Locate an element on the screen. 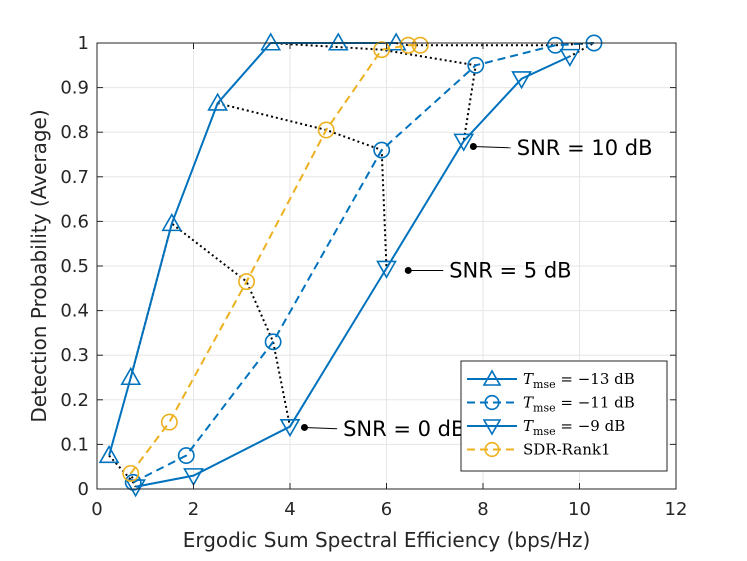 The height and width of the screenshot is (561, 747). snr-annotation: SNR = 0 dB is located at coordinates (382, 429).